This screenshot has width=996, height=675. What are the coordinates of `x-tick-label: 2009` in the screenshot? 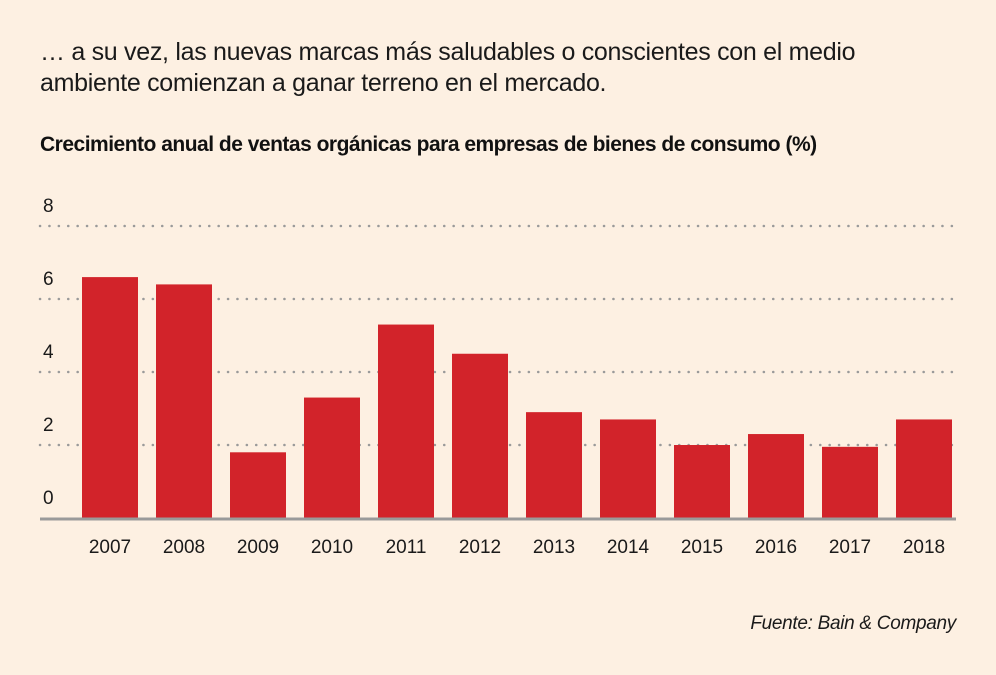 It's located at (258, 547).